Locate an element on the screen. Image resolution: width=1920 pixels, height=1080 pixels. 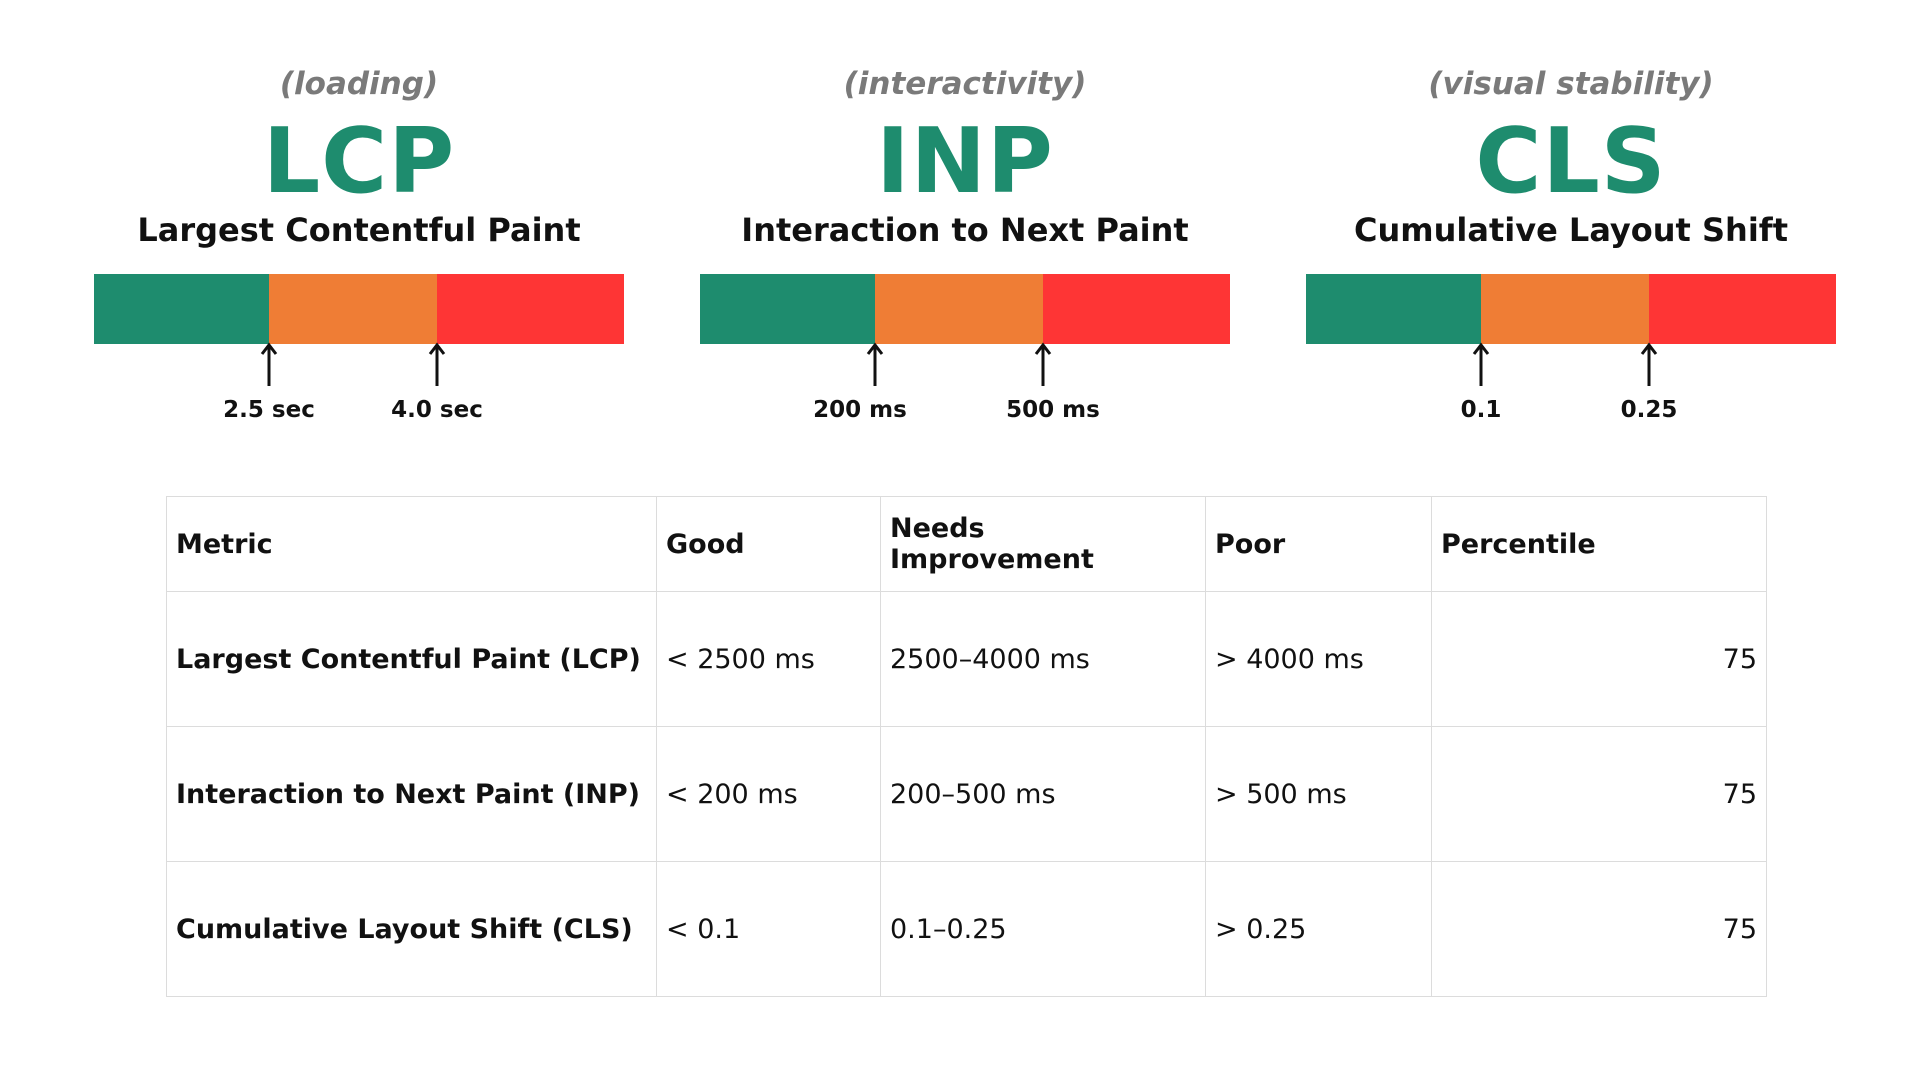
threshold-label: 2.5 sec is located at coordinates (269, 410).